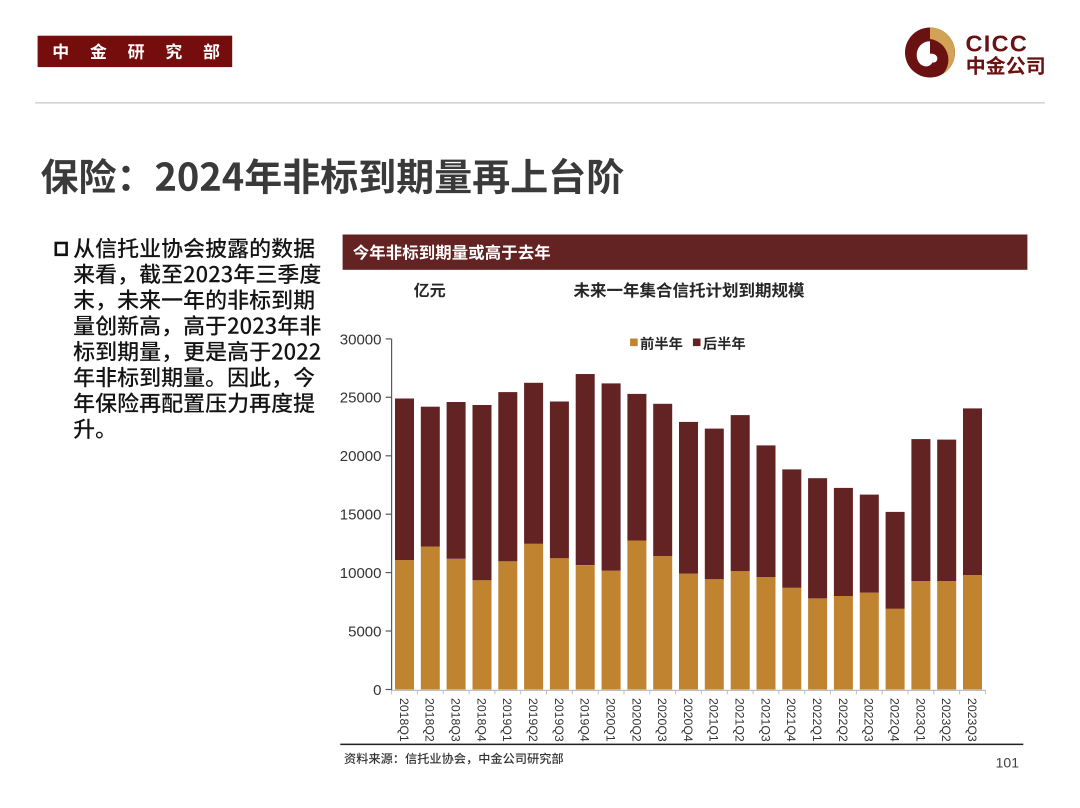 The width and height of the screenshot is (1080, 808). What do you see at coordinates (611, 720) in the screenshot?
I see `svg-text: 2020Q1` at bounding box center [611, 720].